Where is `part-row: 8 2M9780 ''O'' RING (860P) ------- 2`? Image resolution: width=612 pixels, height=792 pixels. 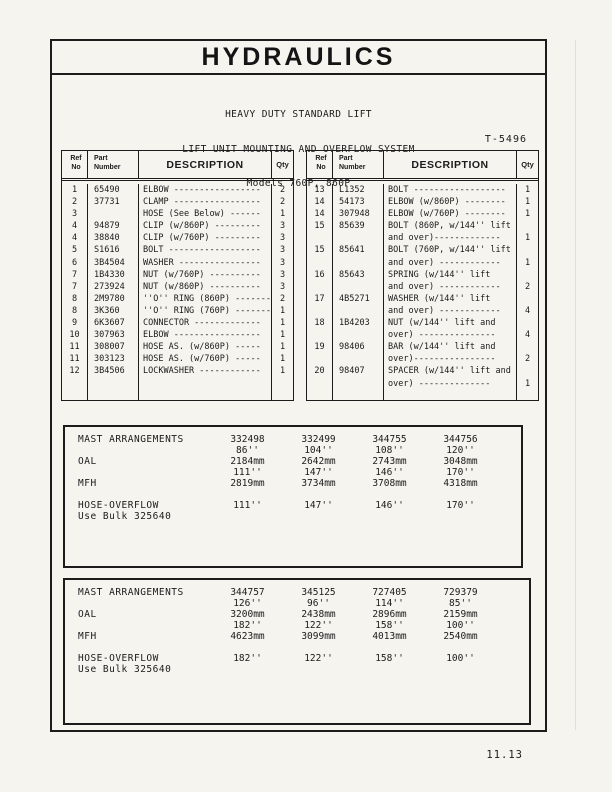
part-row: 8 2M9780 ''O'' RING (860P) ------- 2 is located at coordinates (177, 298).